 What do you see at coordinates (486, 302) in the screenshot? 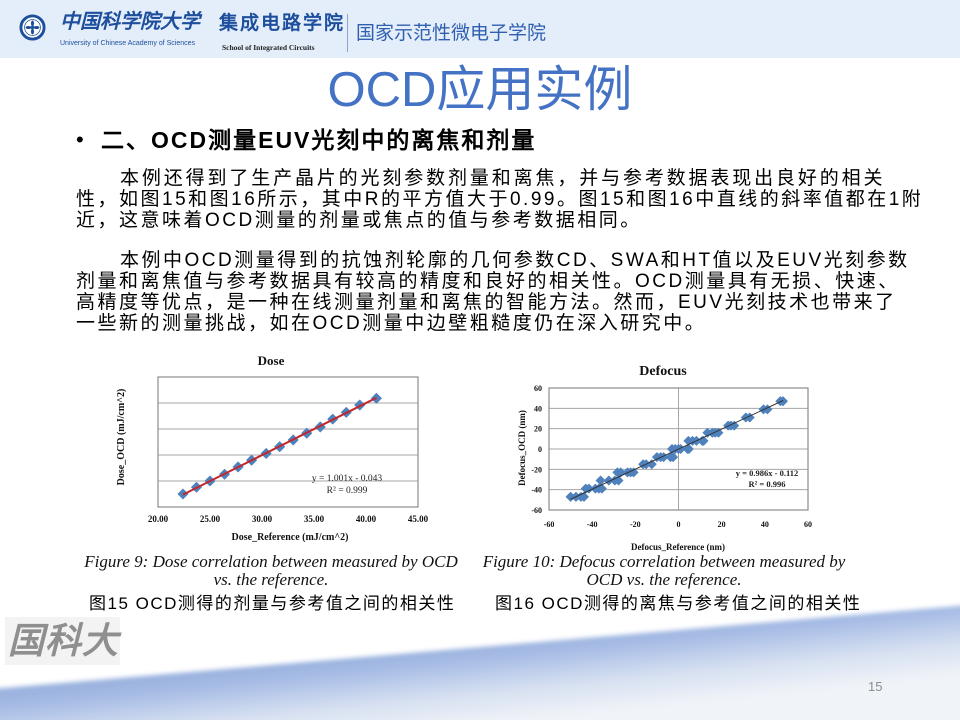
I see `paragraph-line: 高精度等优点，是一种在线测量剂量和离焦的智能方法。然而，EUV光刻技术也带来了` at bounding box center [486, 302].